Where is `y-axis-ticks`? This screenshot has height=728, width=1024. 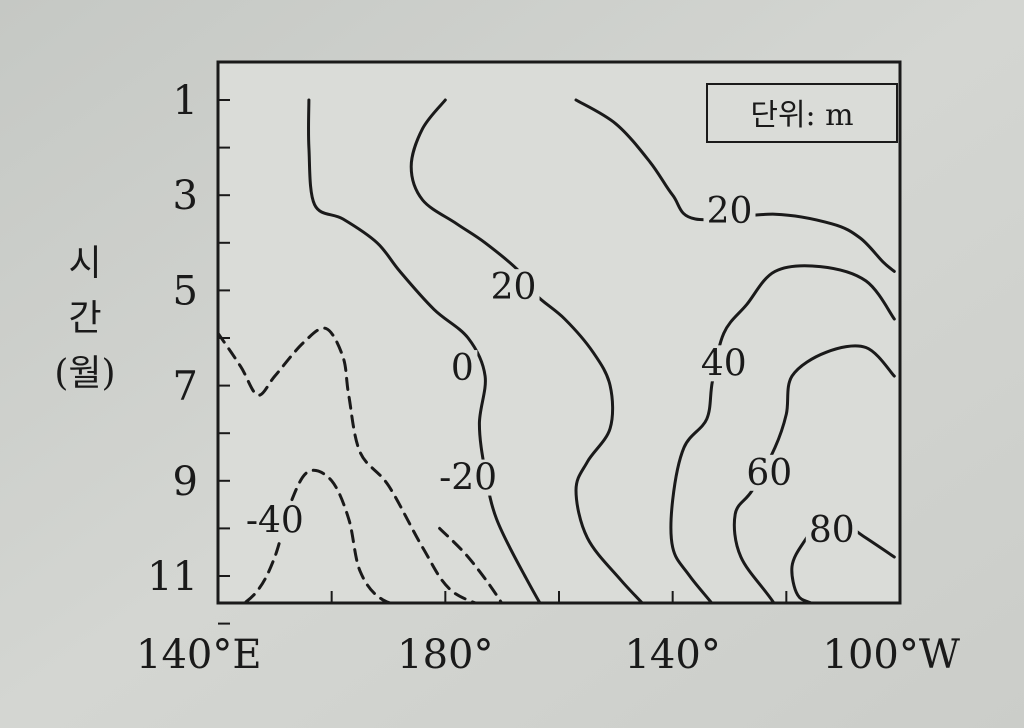 y-axis-ticks is located at coordinates (224, 362).